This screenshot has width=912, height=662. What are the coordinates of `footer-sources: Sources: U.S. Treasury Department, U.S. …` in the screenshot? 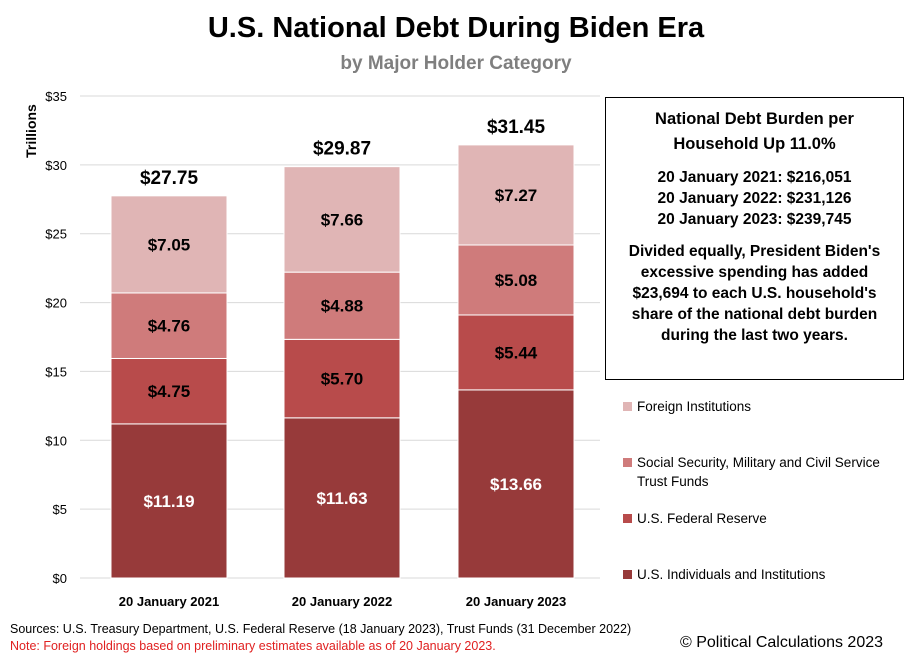 It's located at (321, 629).